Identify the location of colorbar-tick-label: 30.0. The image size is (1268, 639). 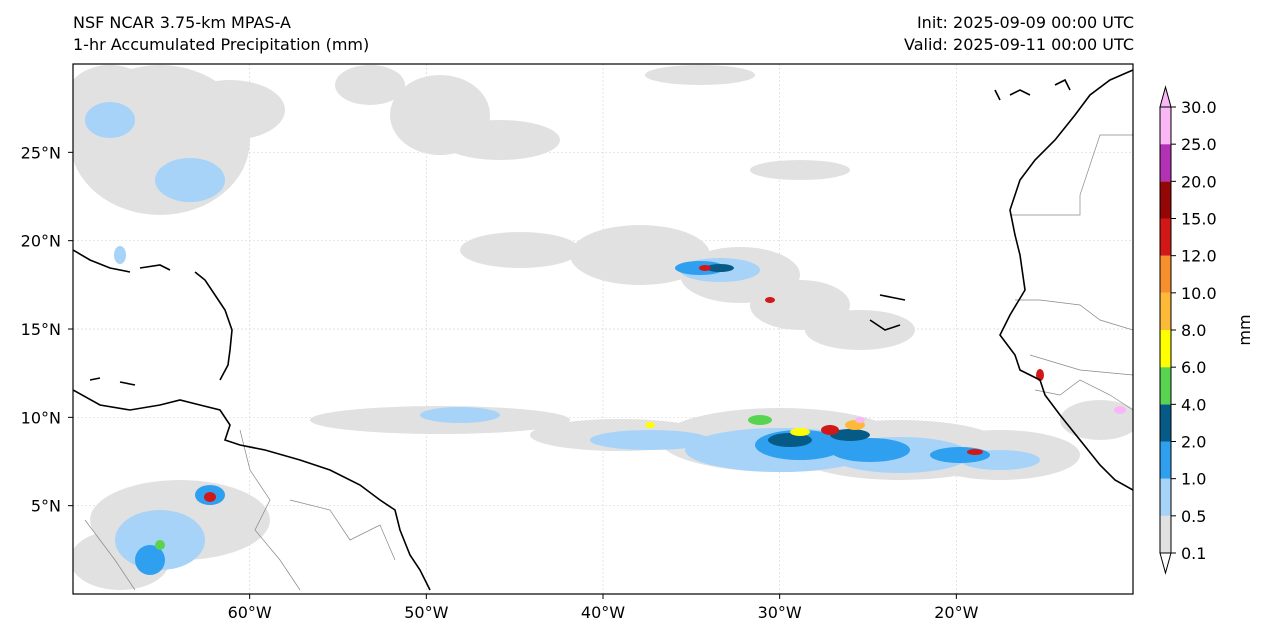
(1199, 107).